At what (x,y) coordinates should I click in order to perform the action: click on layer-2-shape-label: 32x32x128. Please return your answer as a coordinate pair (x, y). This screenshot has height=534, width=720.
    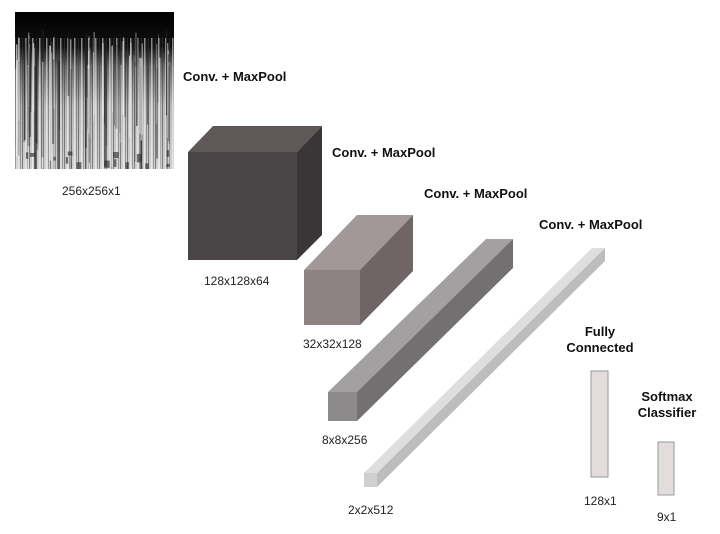
    Looking at the image, I should click on (332, 344).